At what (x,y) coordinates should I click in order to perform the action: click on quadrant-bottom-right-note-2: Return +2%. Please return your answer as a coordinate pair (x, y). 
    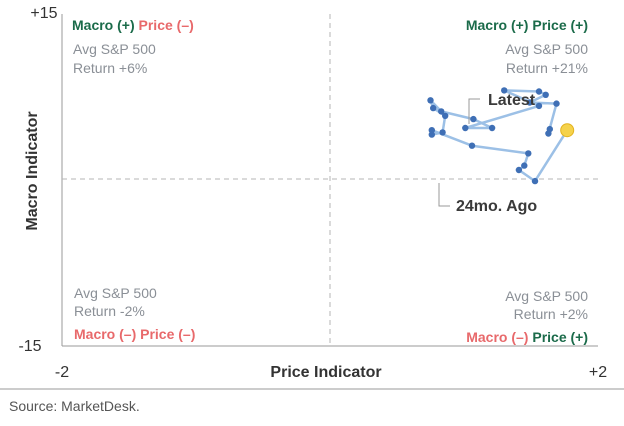
    Looking at the image, I should click on (551, 314).